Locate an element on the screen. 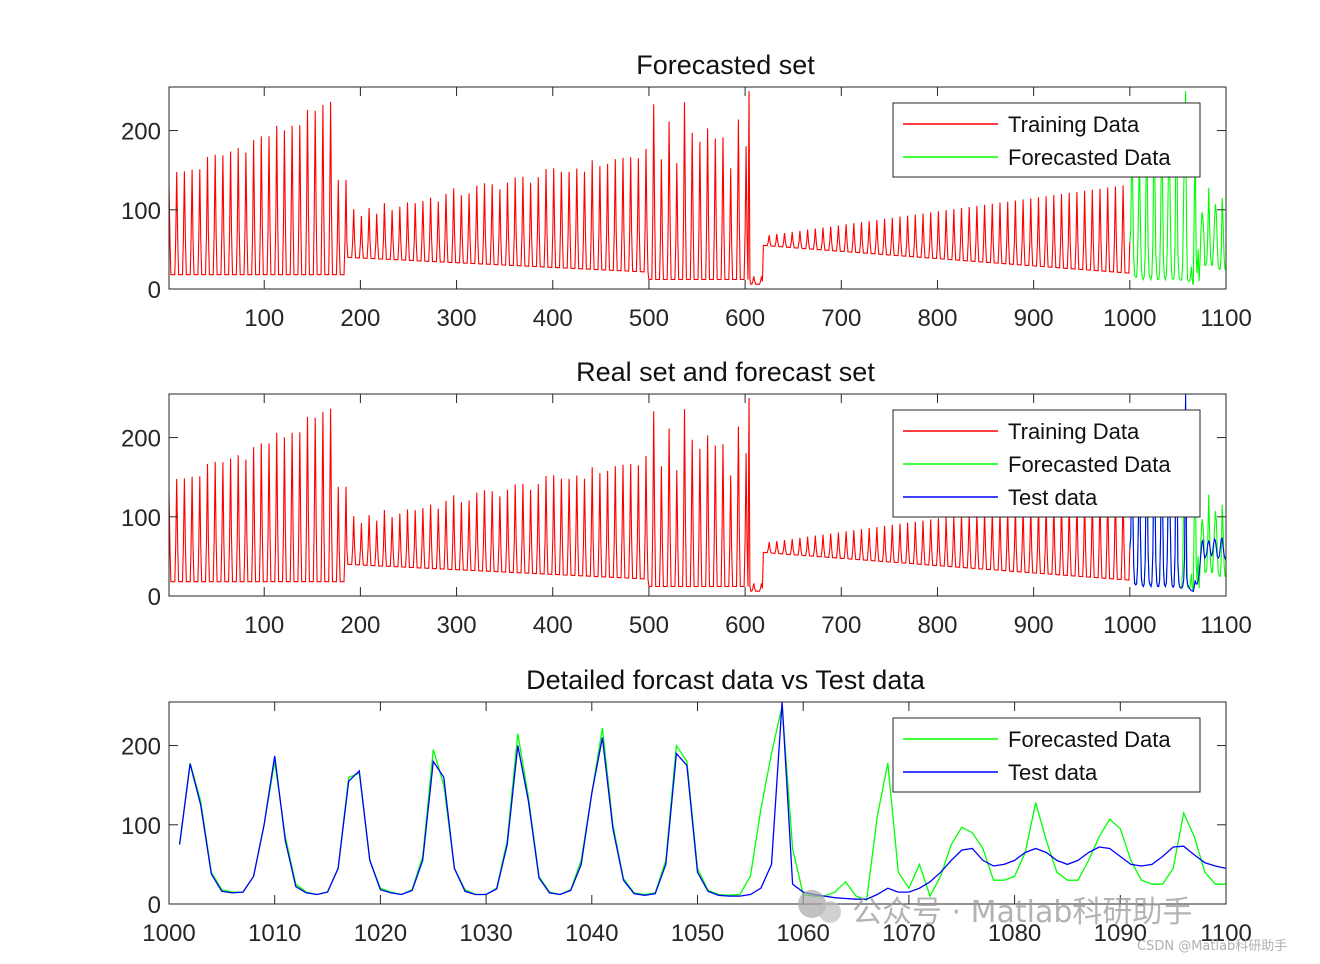  watermark-corner-text: CSDN @Matlab科研助手 is located at coordinates (1212, 946).